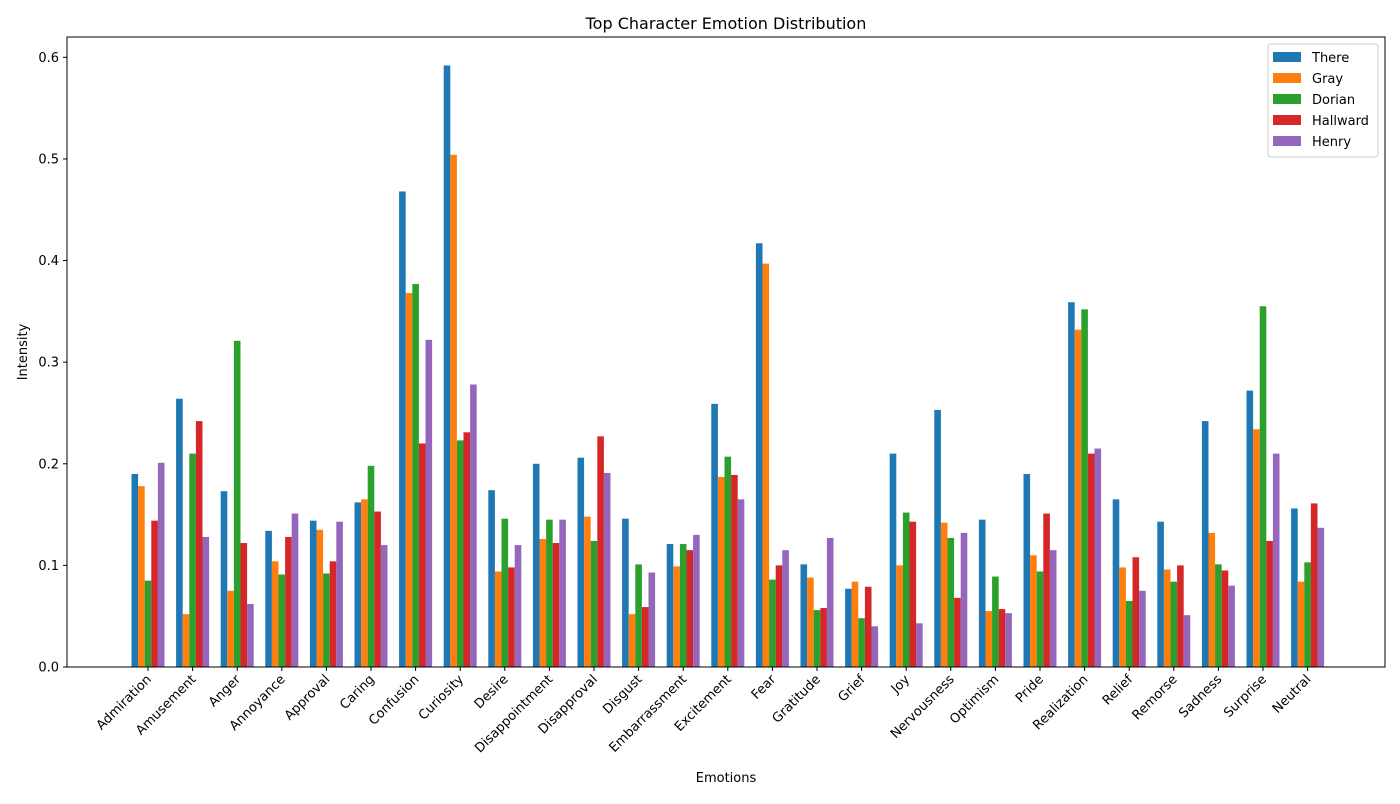  I want to click on bar-grief-dorian, so click(861, 642).